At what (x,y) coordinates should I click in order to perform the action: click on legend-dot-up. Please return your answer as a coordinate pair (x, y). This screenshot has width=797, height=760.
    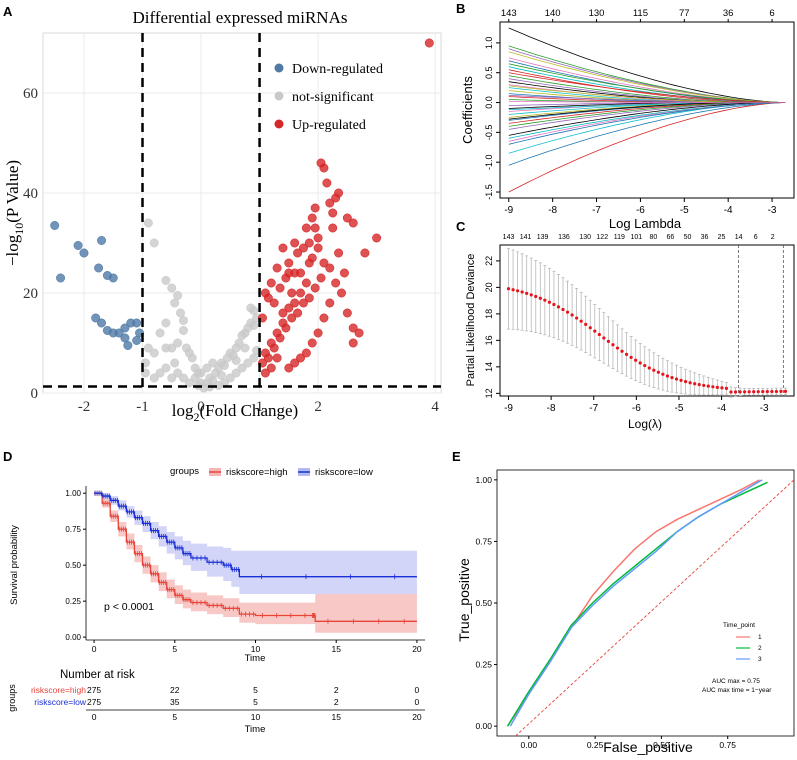
    Looking at the image, I should click on (279, 124).